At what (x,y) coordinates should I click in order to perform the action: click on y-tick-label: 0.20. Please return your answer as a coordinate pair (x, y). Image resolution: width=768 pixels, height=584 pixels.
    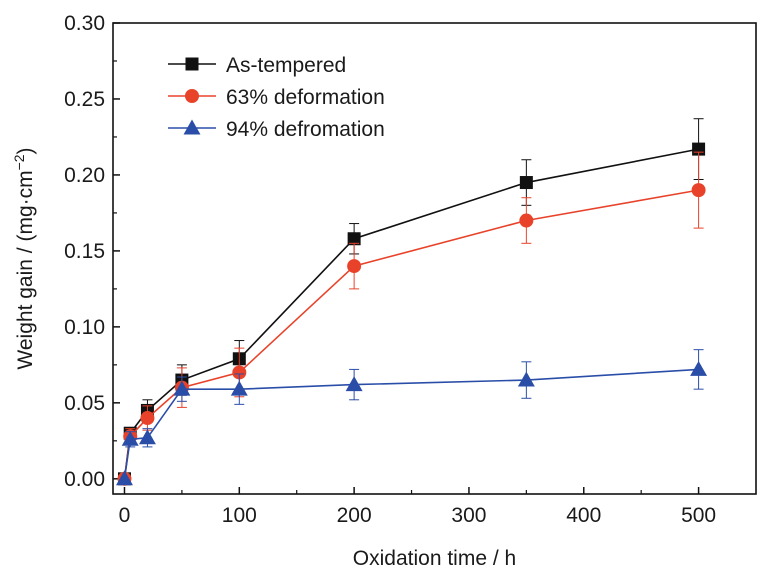
    Looking at the image, I should click on (84, 175).